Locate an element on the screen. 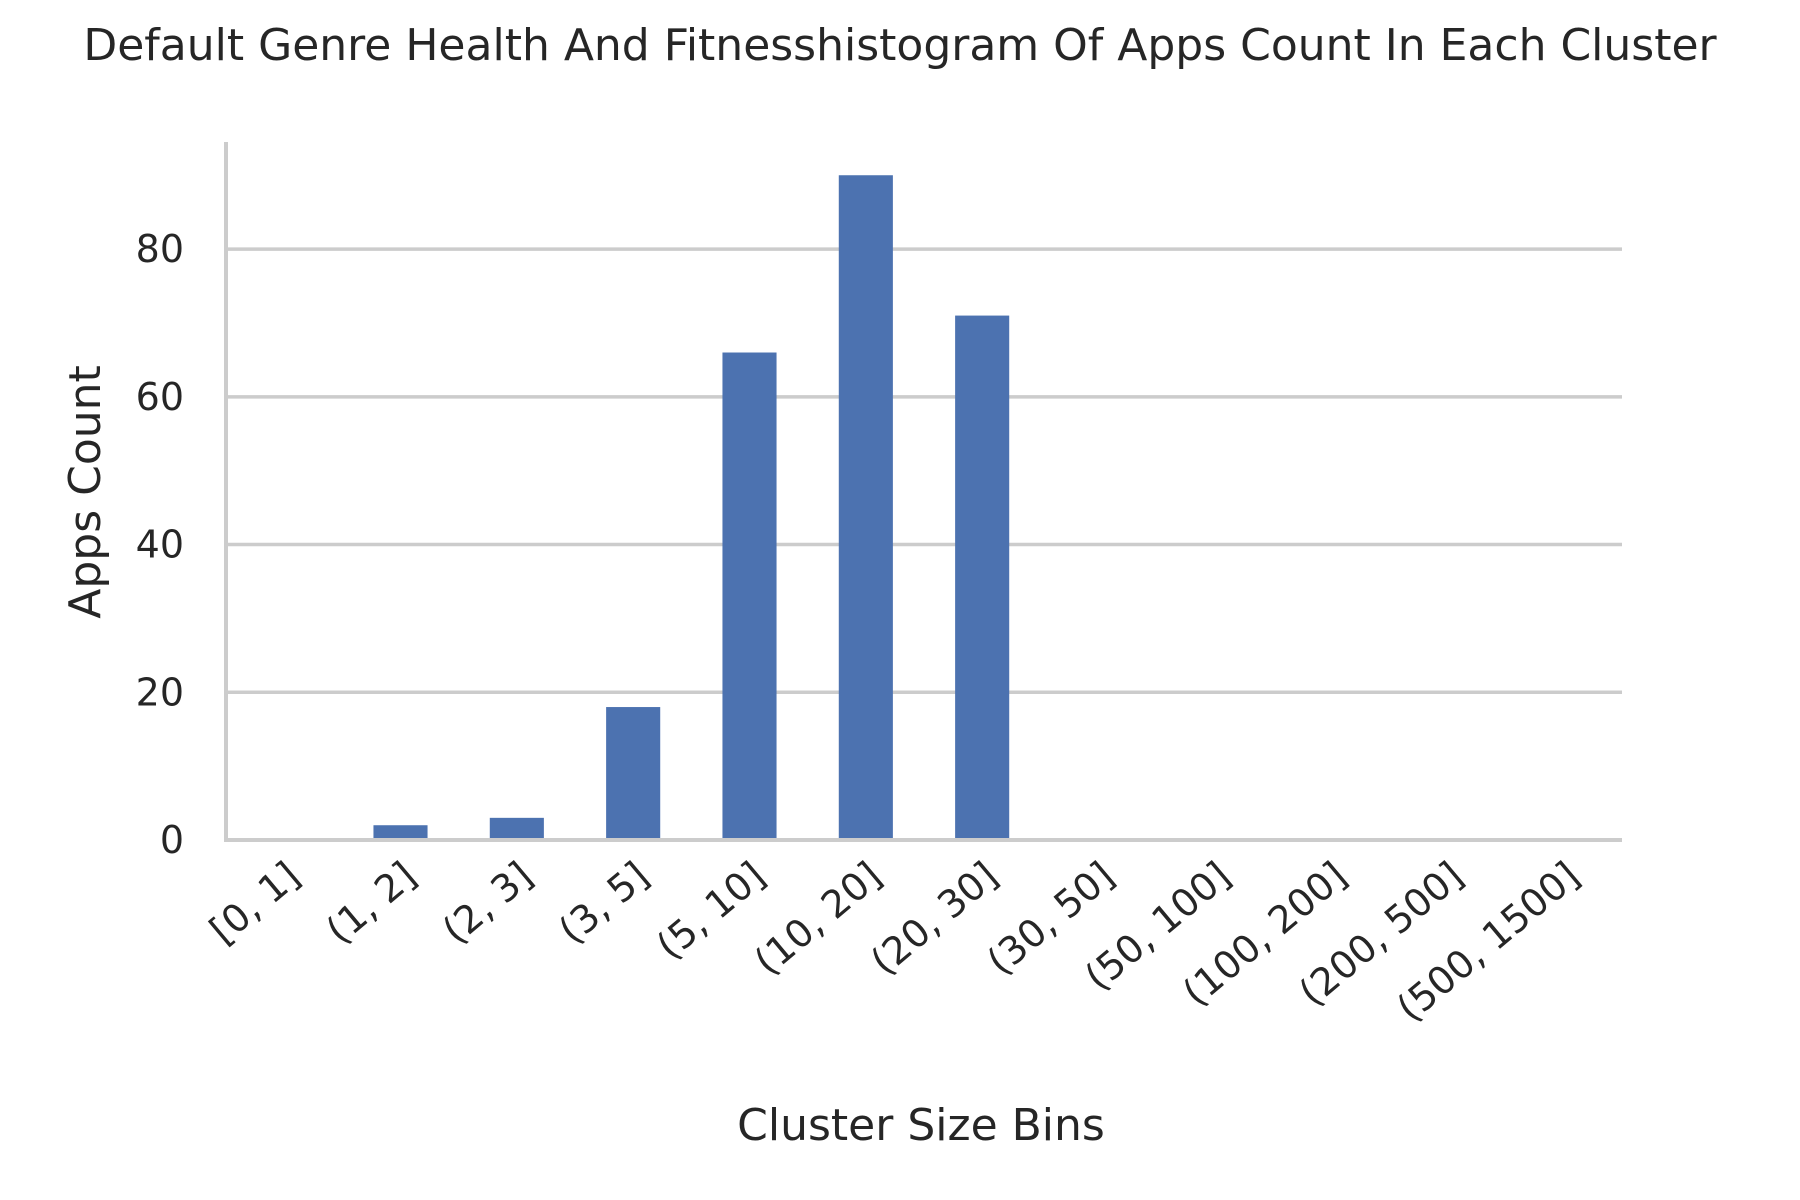  y-tick-label: 40 is located at coordinates (160, 545).